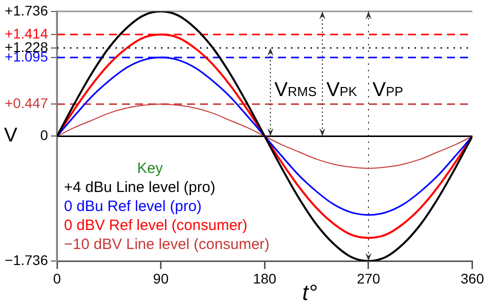 The height and width of the screenshot is (303, 486). What do you see at coordinates (150, 169) in the screenshot?
I see `legend-title: Key` at bounding box center [150, 169].